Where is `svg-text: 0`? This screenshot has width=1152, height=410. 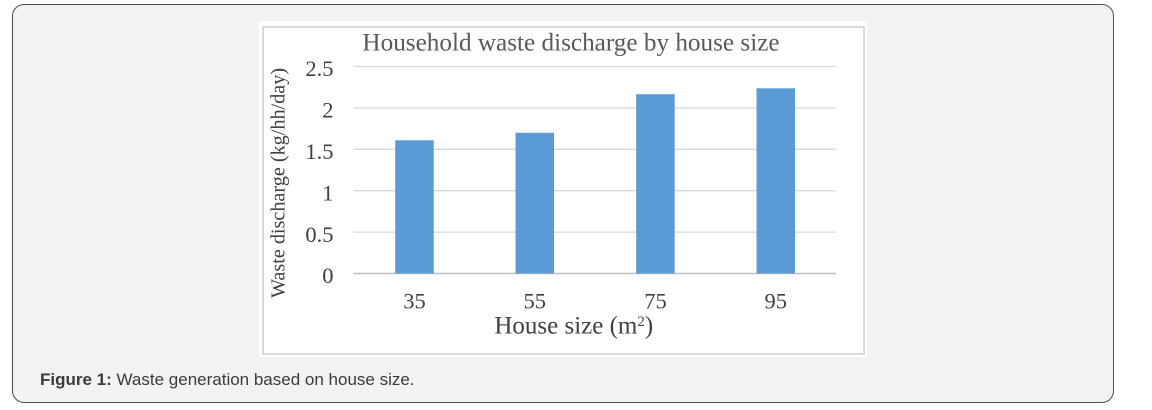
svg-text: 0 is located at coordinates (327, 275).